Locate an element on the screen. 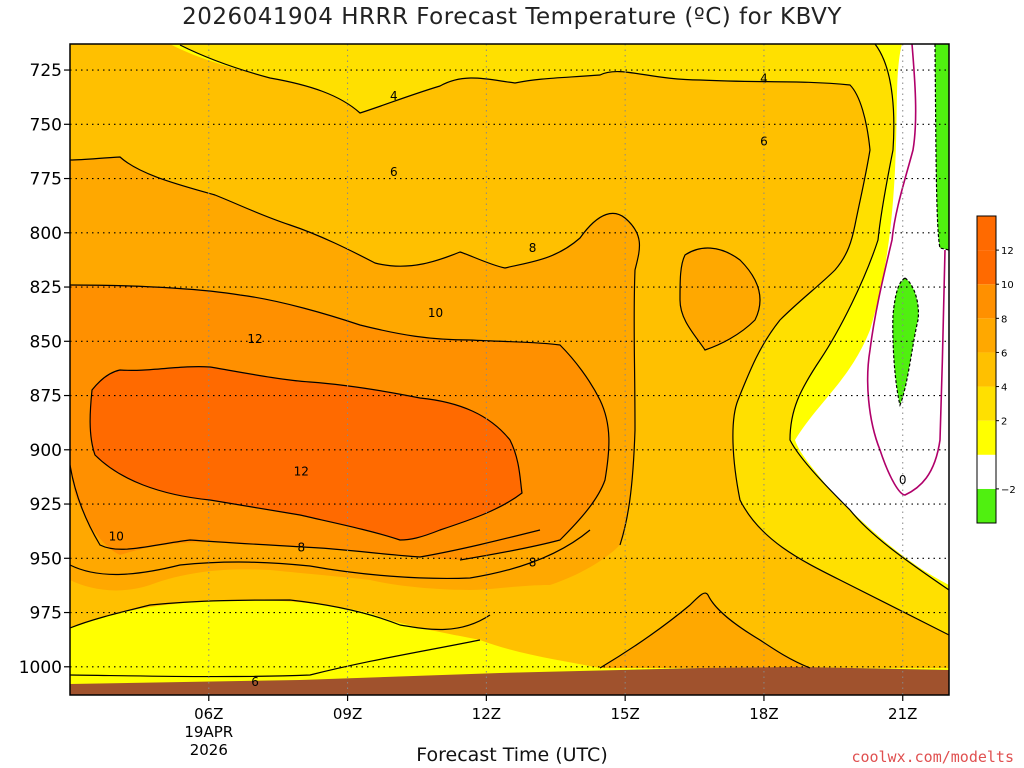 The width and height of the screenshot is (1024, 768). x-tick-label-1: 09Z is located at coordinates (347, 714).